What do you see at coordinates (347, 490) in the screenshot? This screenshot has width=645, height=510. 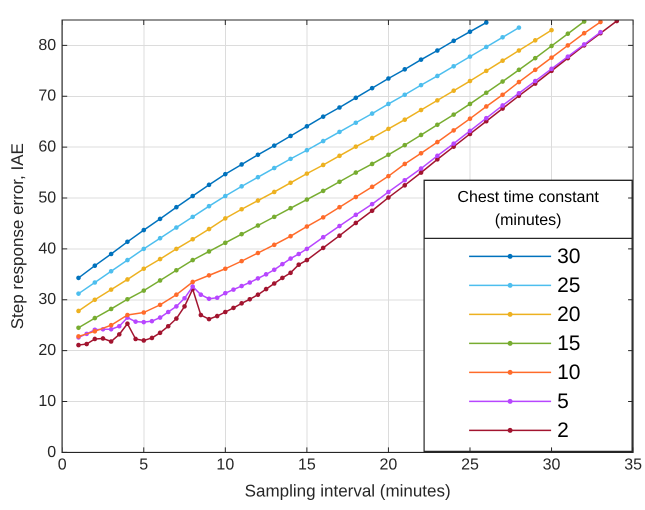 I see `x-axis-title: Sampling interval (minutes)` at bounding box center [347, 490].